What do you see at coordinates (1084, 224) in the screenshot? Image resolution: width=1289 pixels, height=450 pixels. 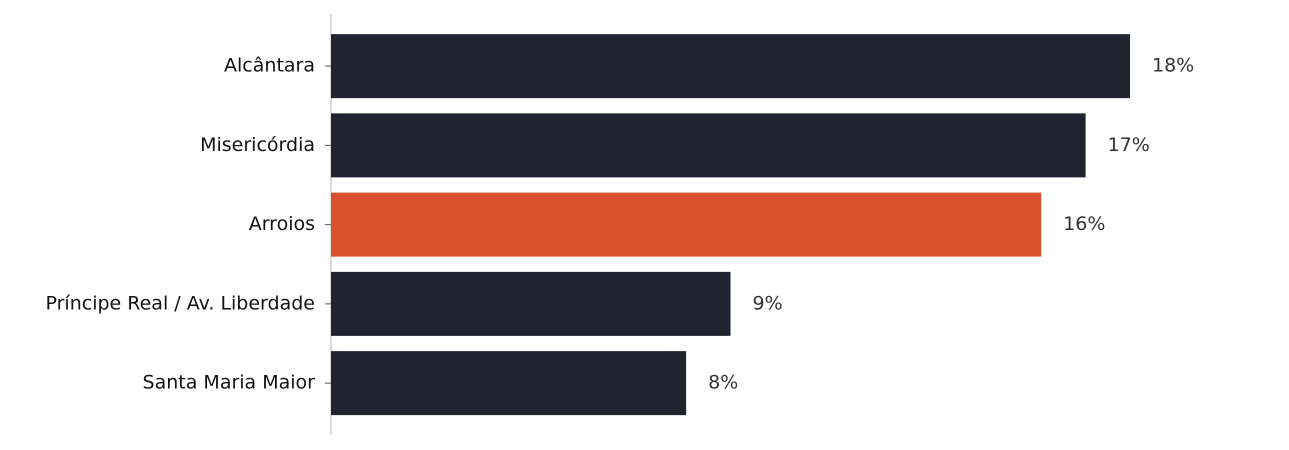 I see `value-label: 16%` at bounding box center [1084, 224].